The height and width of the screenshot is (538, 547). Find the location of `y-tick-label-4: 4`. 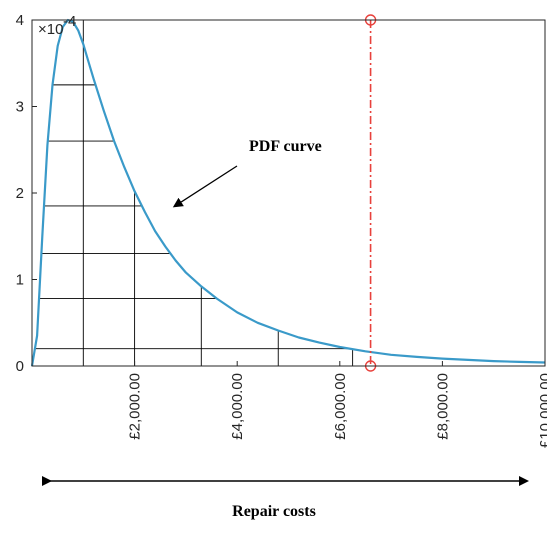

y-tick-label-4: 4 is located at coordinates (20, 20).